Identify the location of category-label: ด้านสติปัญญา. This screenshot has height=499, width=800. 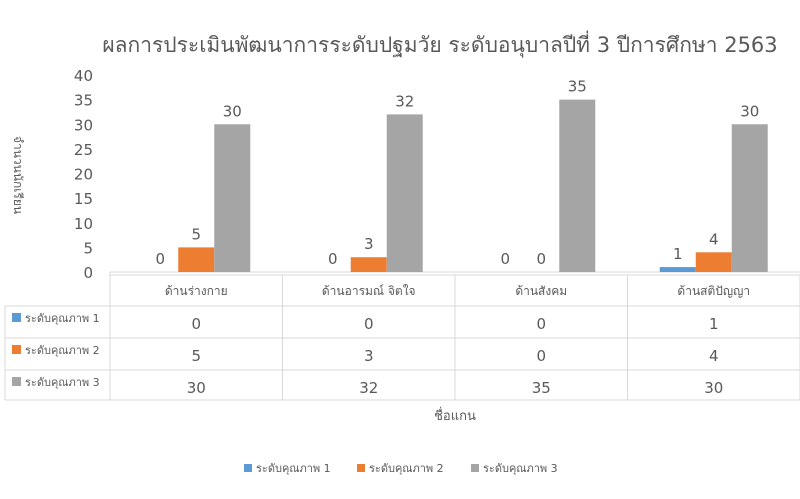
(713, 291).